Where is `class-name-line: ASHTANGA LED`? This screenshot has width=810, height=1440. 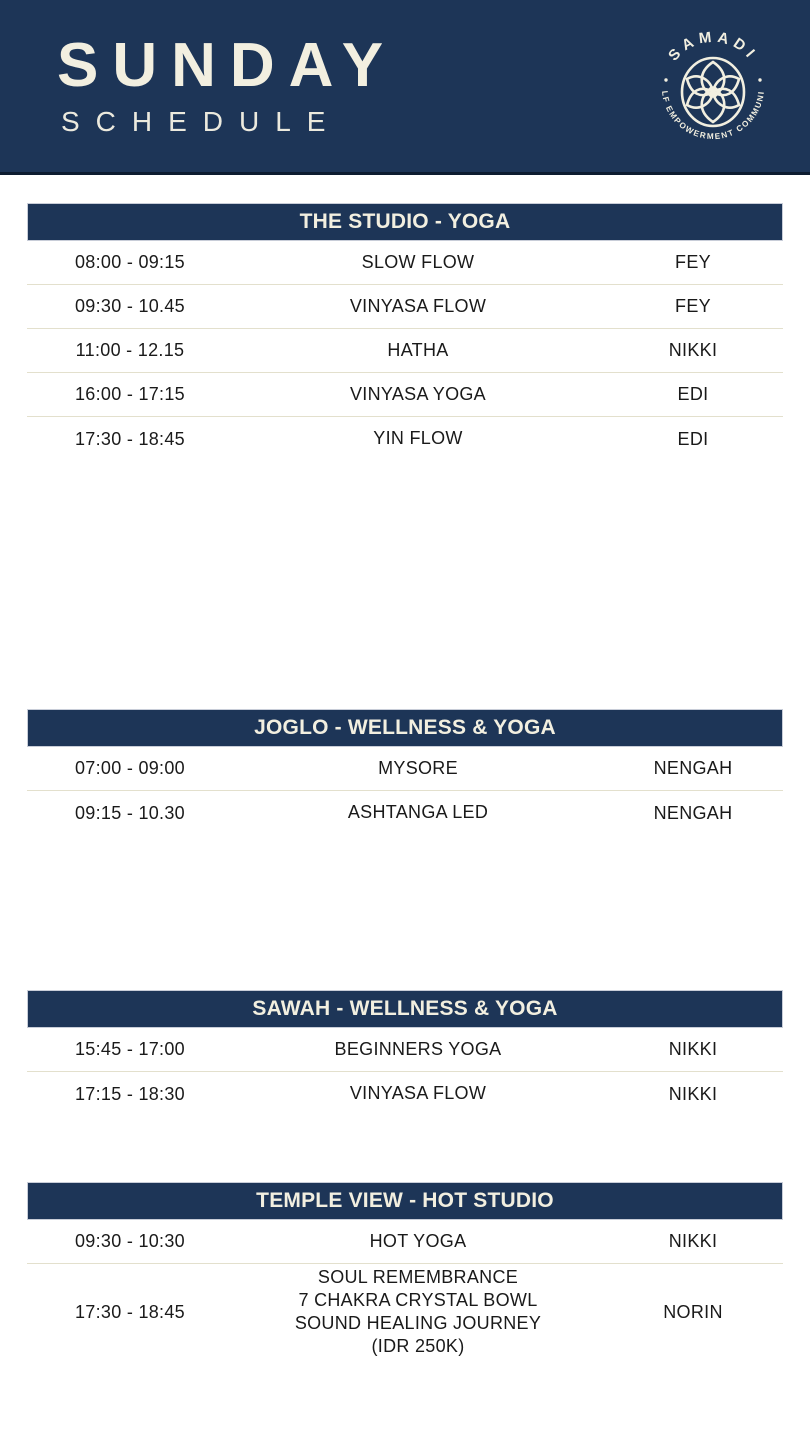 class-name-line: ASHTANGA LED is located at coordinates (418, 812).